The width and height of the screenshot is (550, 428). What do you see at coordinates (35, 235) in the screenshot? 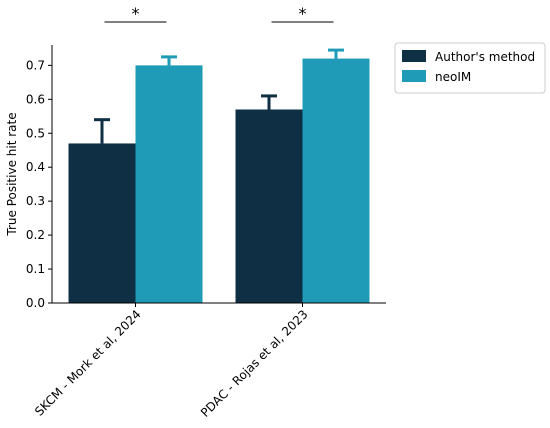
I see `y-tick-label: 0.2` at bounding box center [35, 235].